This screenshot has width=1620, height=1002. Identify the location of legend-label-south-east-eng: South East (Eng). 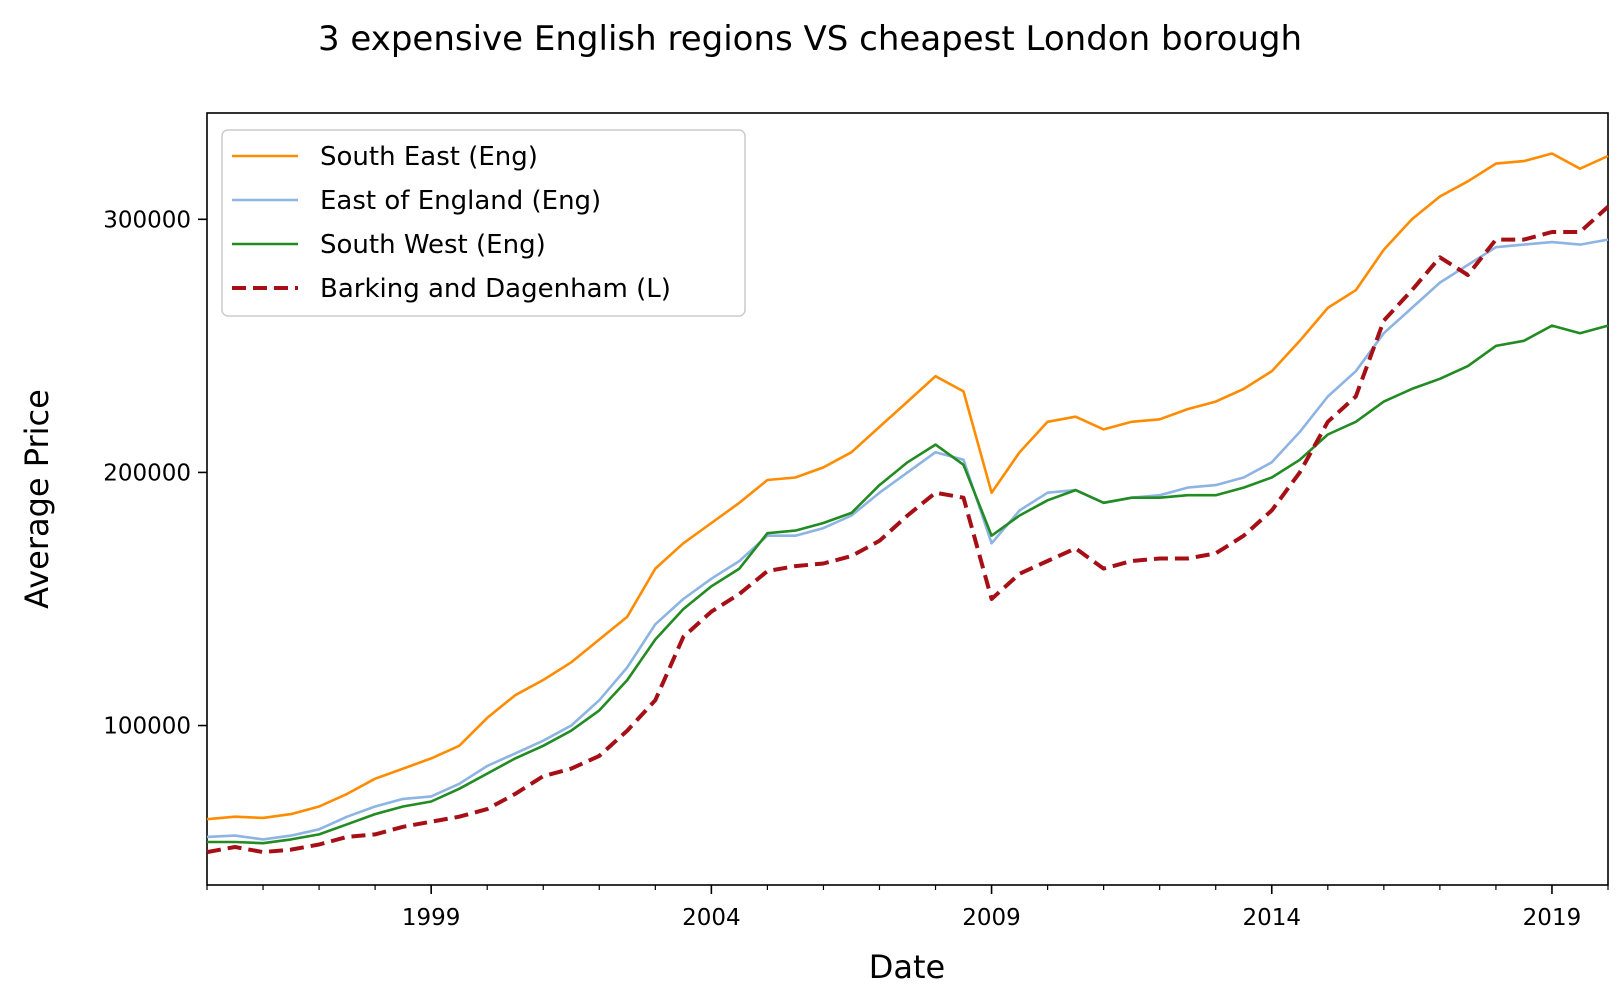
(429, 157).